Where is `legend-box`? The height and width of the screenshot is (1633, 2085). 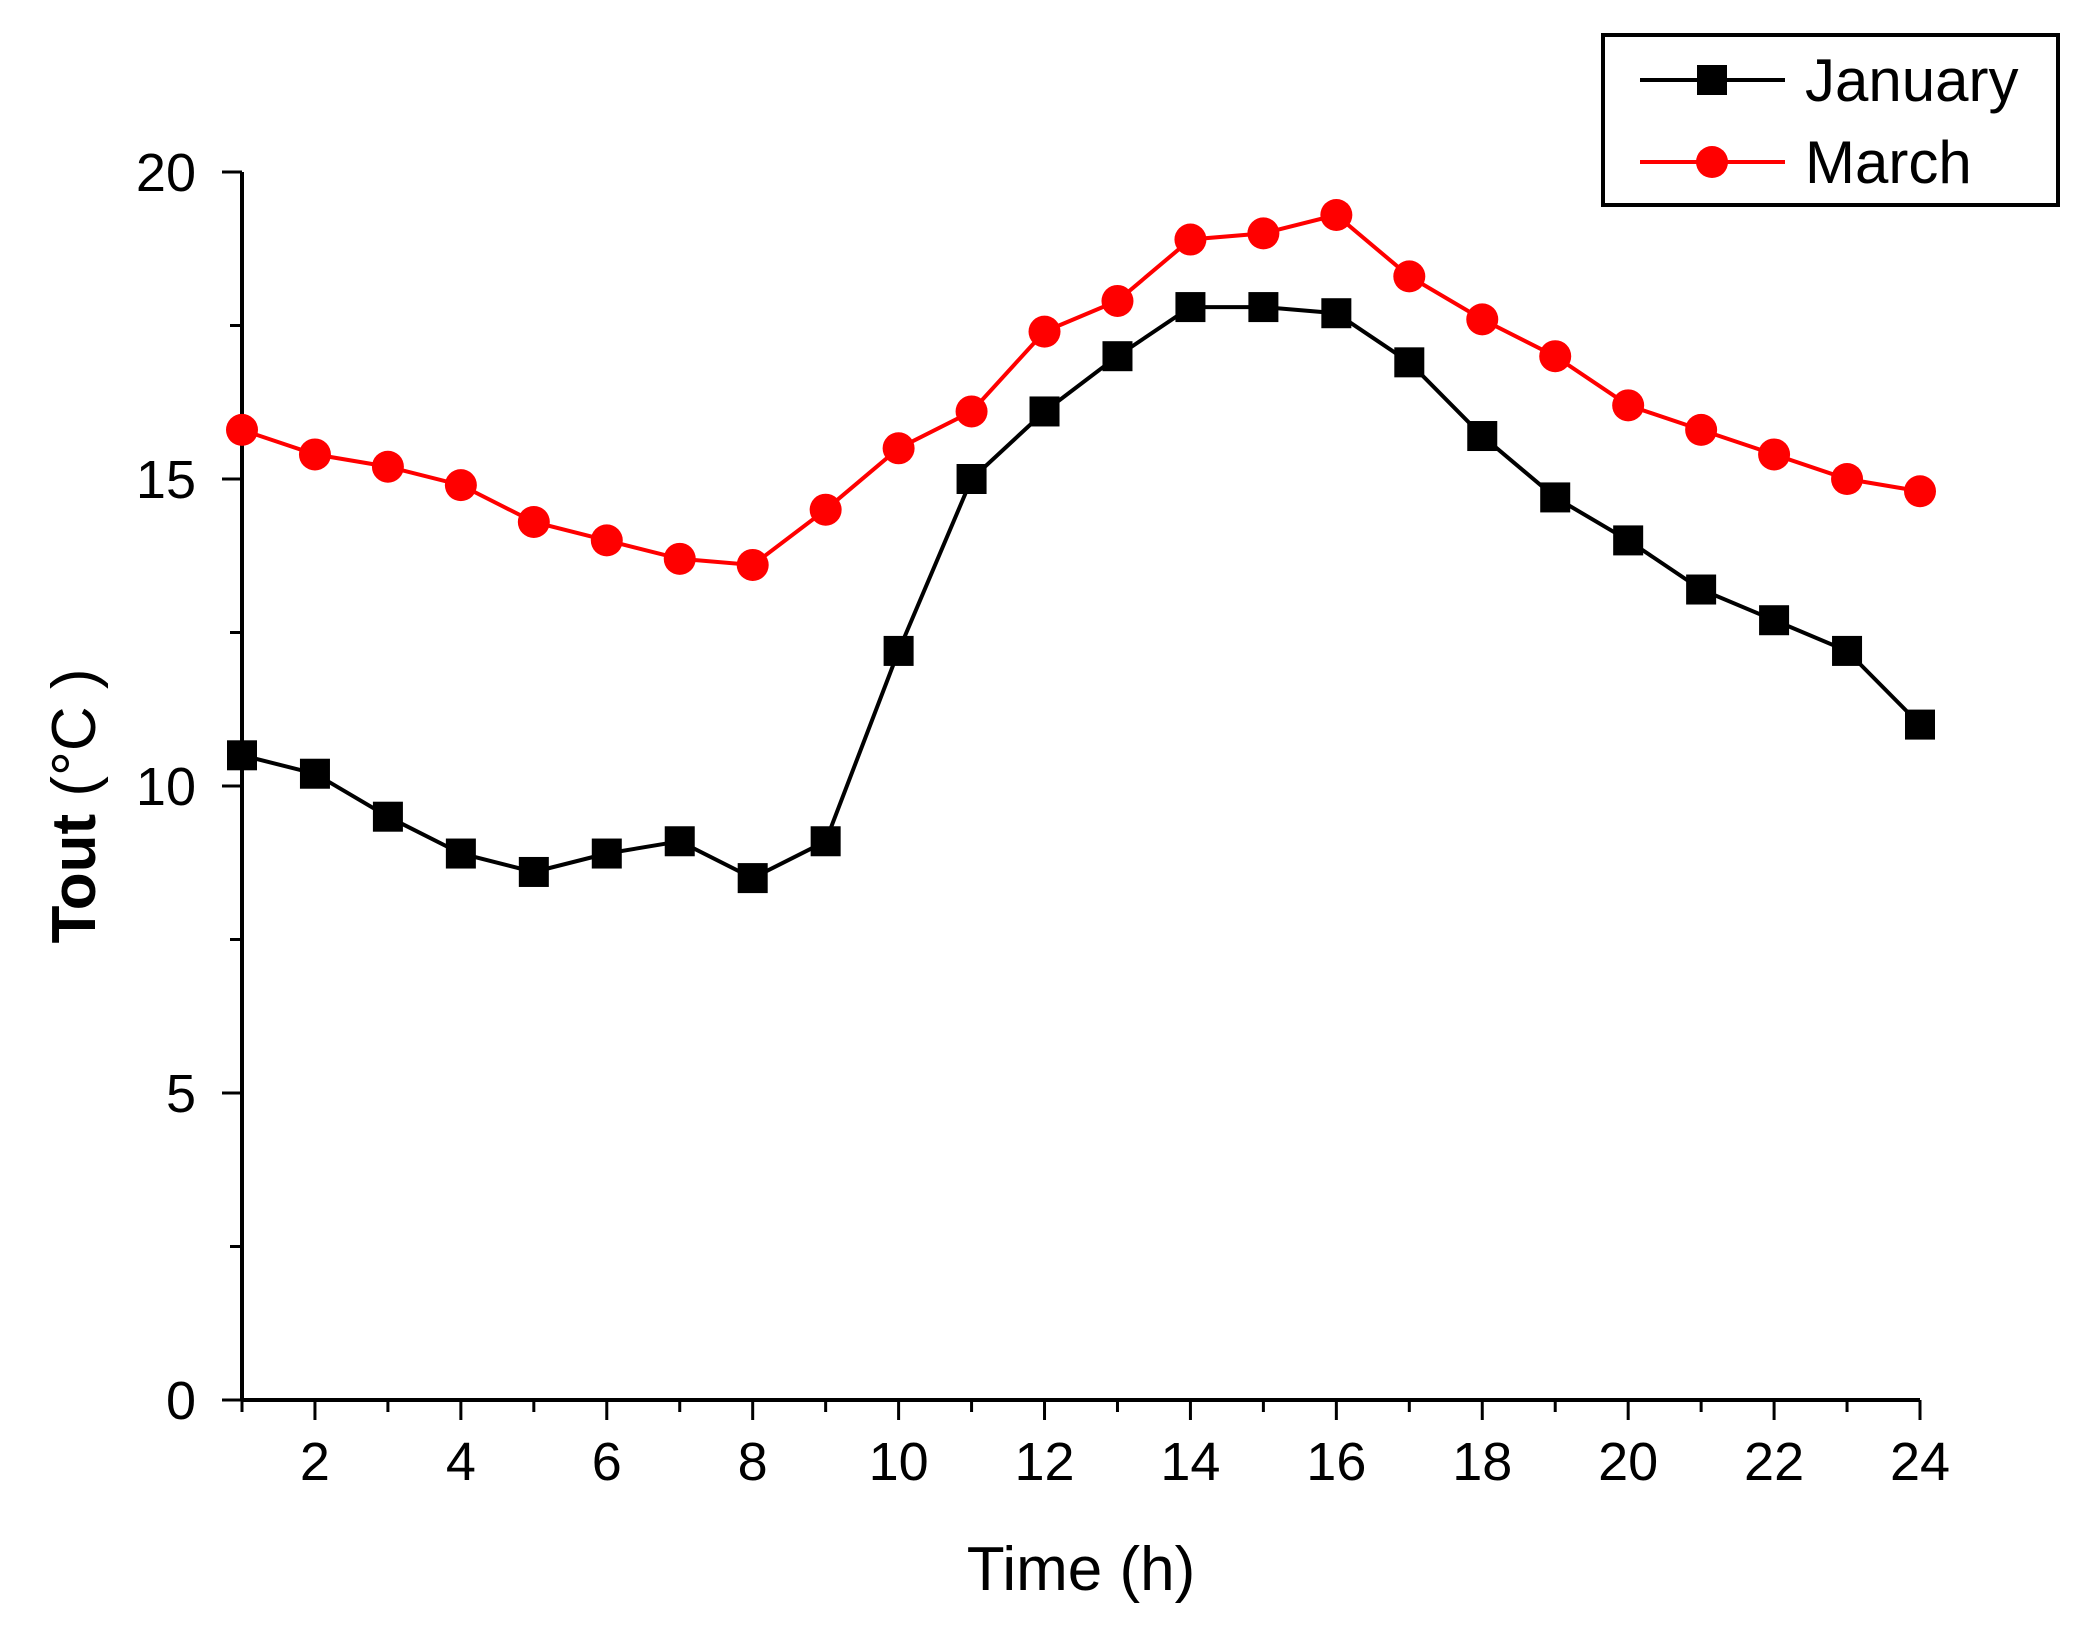
legend-box is located at coordinates (1830, 120).